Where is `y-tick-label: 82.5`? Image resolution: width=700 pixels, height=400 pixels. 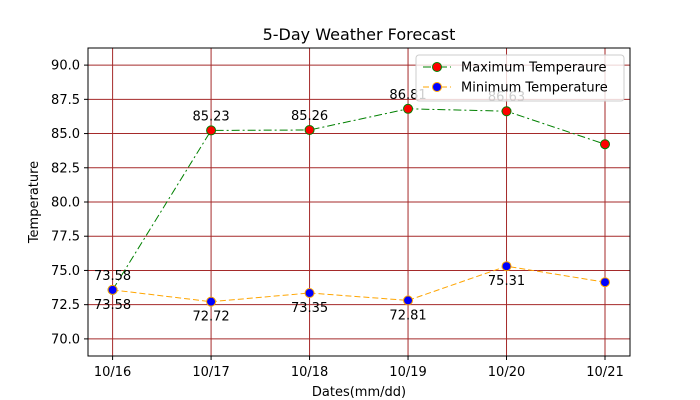 y-tick-label: 82.5 is located at coordinates (65, 168).